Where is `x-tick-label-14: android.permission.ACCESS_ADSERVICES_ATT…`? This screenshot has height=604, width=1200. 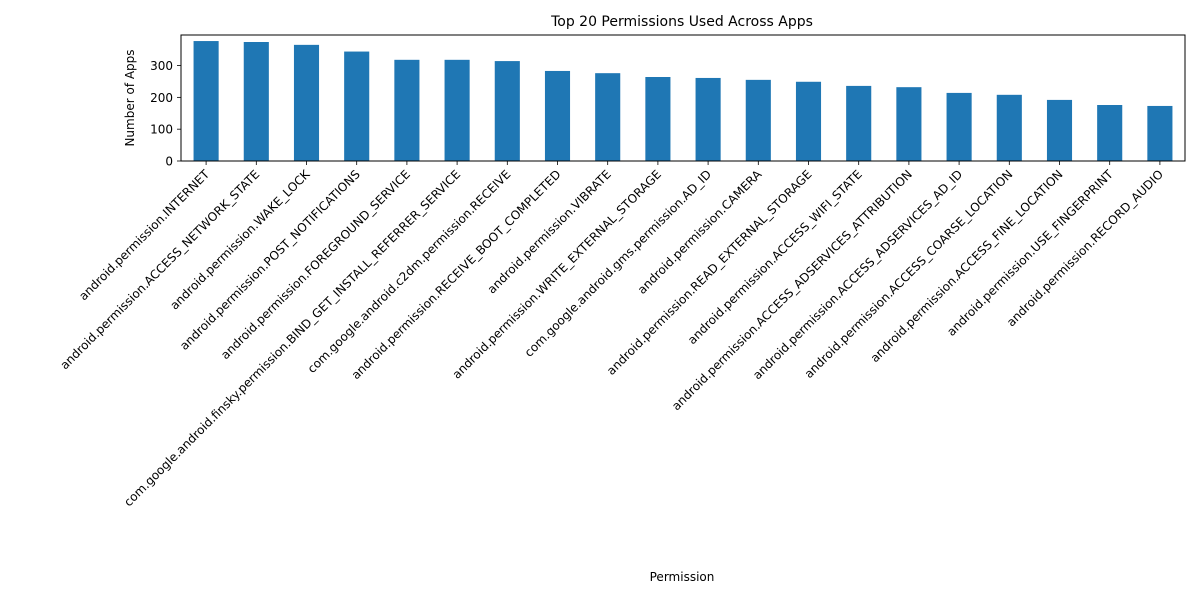 x-tick-label-14: android.permission.ACCESS_ADSERVICES_ATT… is located at coordinates (792, 290).